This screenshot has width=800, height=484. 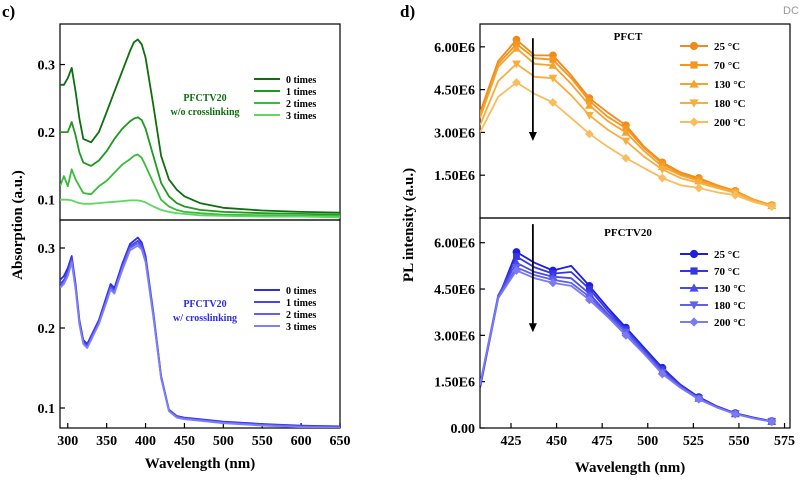 What do you see at coordinates (602, 441) in the screenshot?
I see `x-tick-label: 475` at bounding box center [602, 441].